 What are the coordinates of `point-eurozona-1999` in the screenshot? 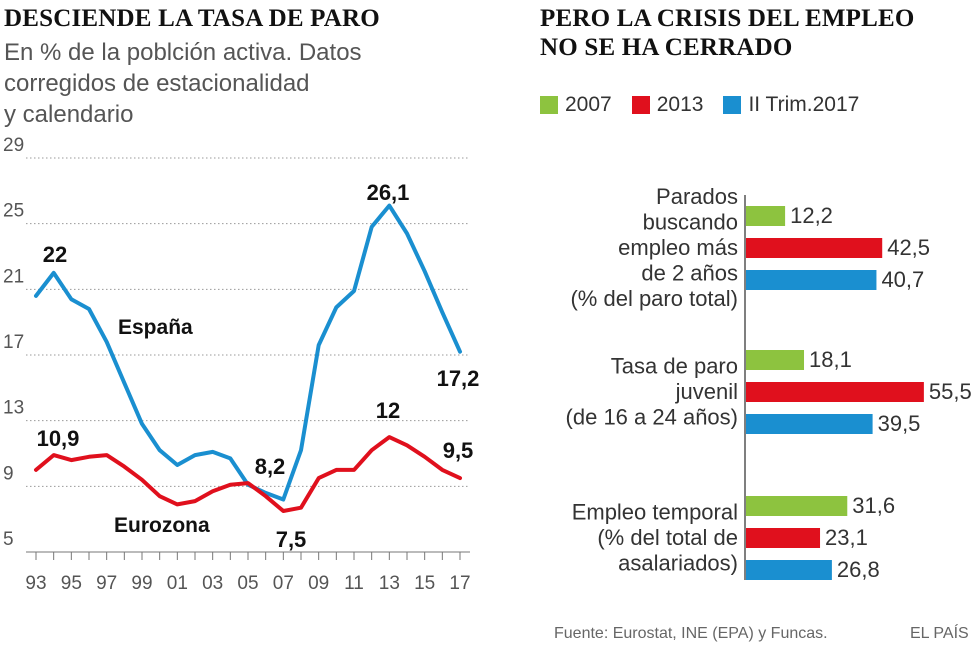 It's located at (142, 480).